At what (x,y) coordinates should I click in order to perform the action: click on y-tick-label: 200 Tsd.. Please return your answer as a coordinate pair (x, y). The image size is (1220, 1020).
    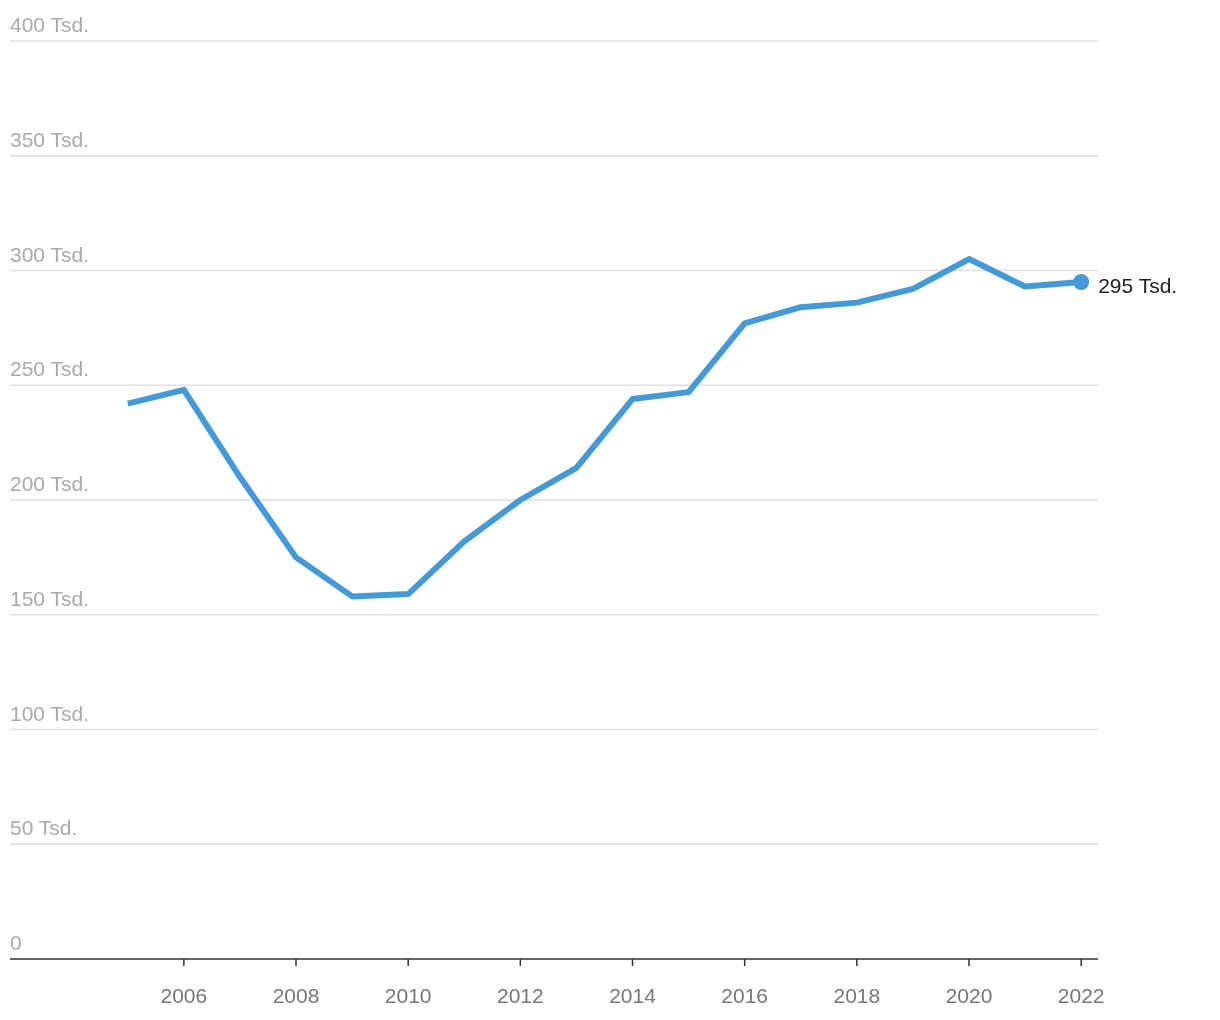
    Looking at the image, I should click on (50, 483).